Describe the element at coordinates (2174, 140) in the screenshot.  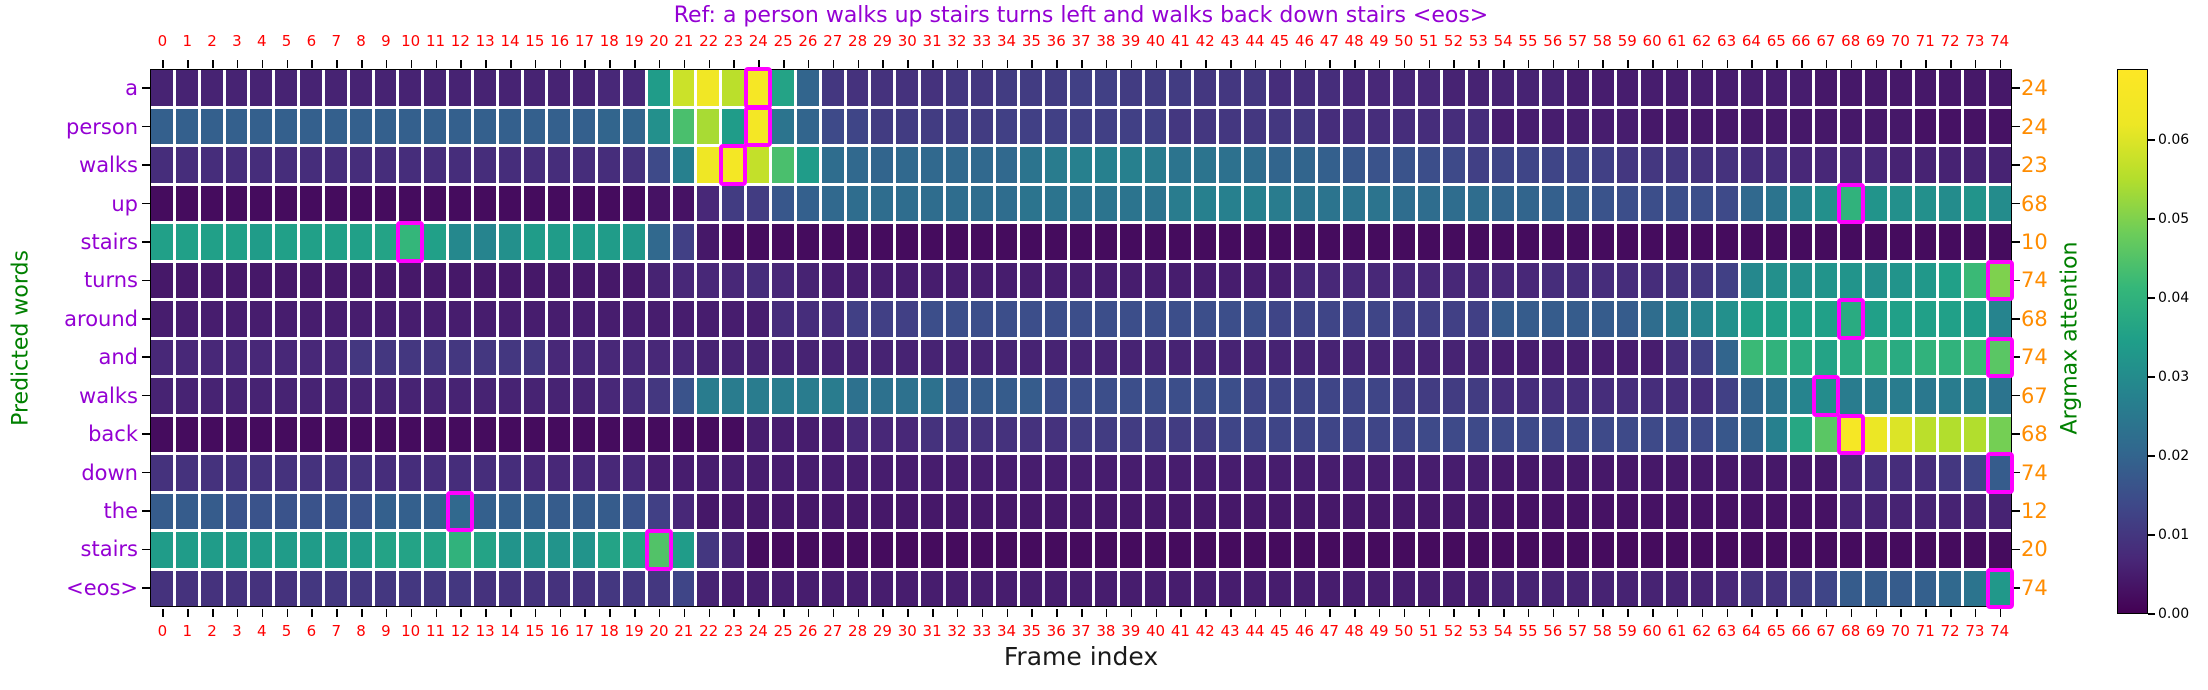
I see `colorbar-tick-label: 0.06` at that location.